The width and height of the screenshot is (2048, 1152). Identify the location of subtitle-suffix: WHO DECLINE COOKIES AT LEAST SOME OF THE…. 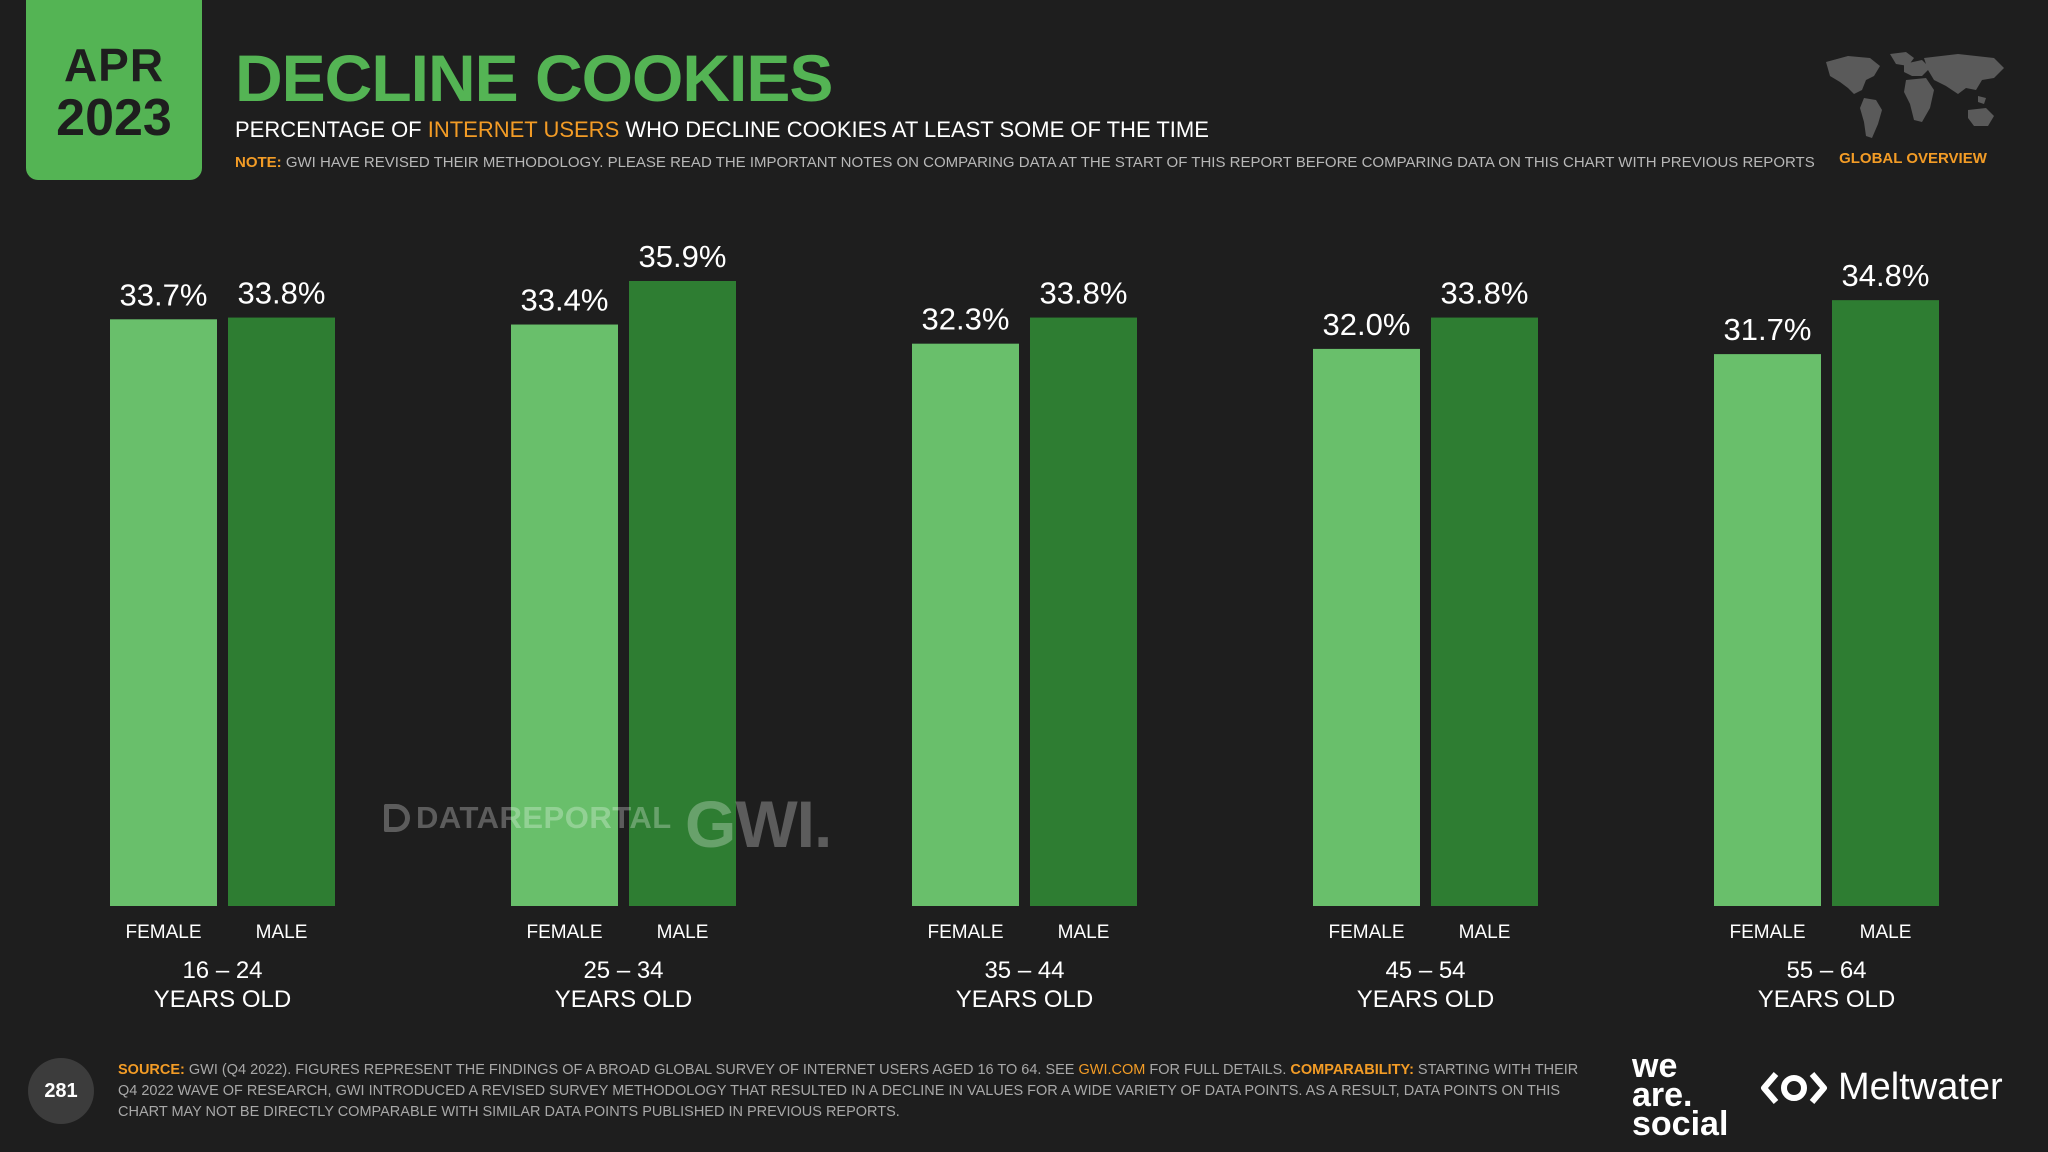
(914, 129).